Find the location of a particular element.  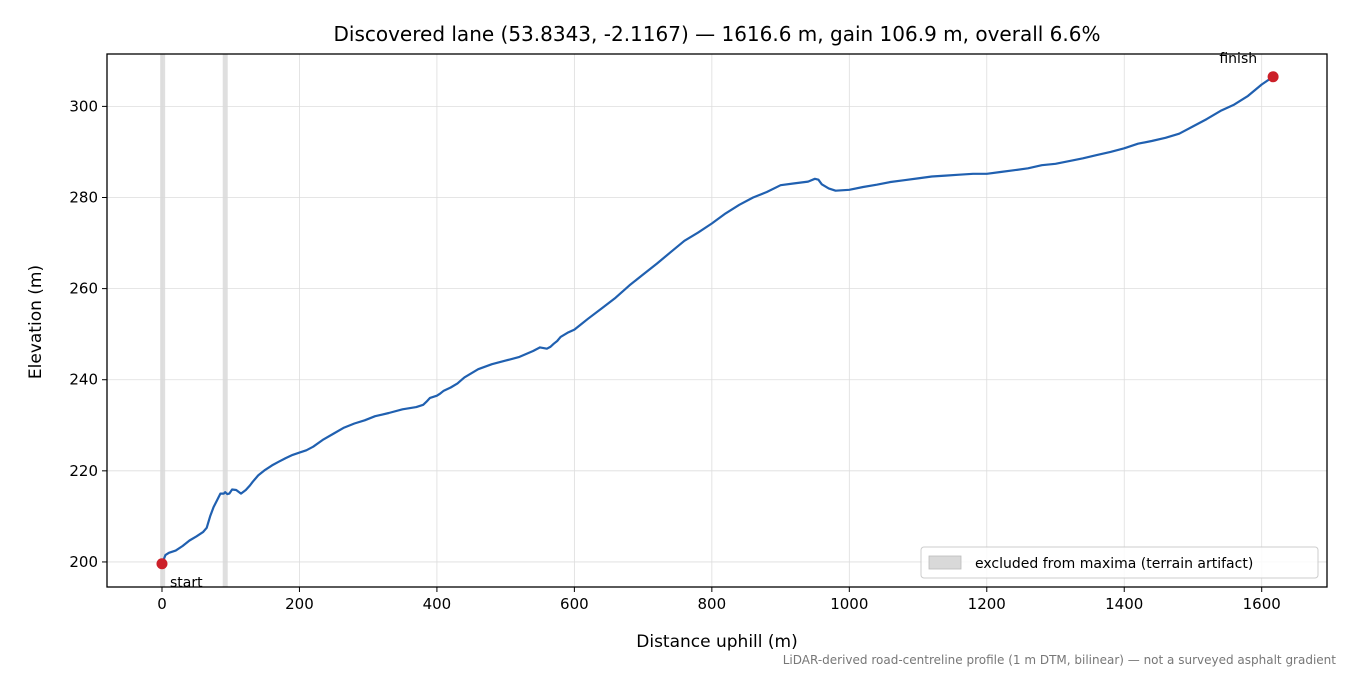

legend-swatch is located at coordinates (945, 562).